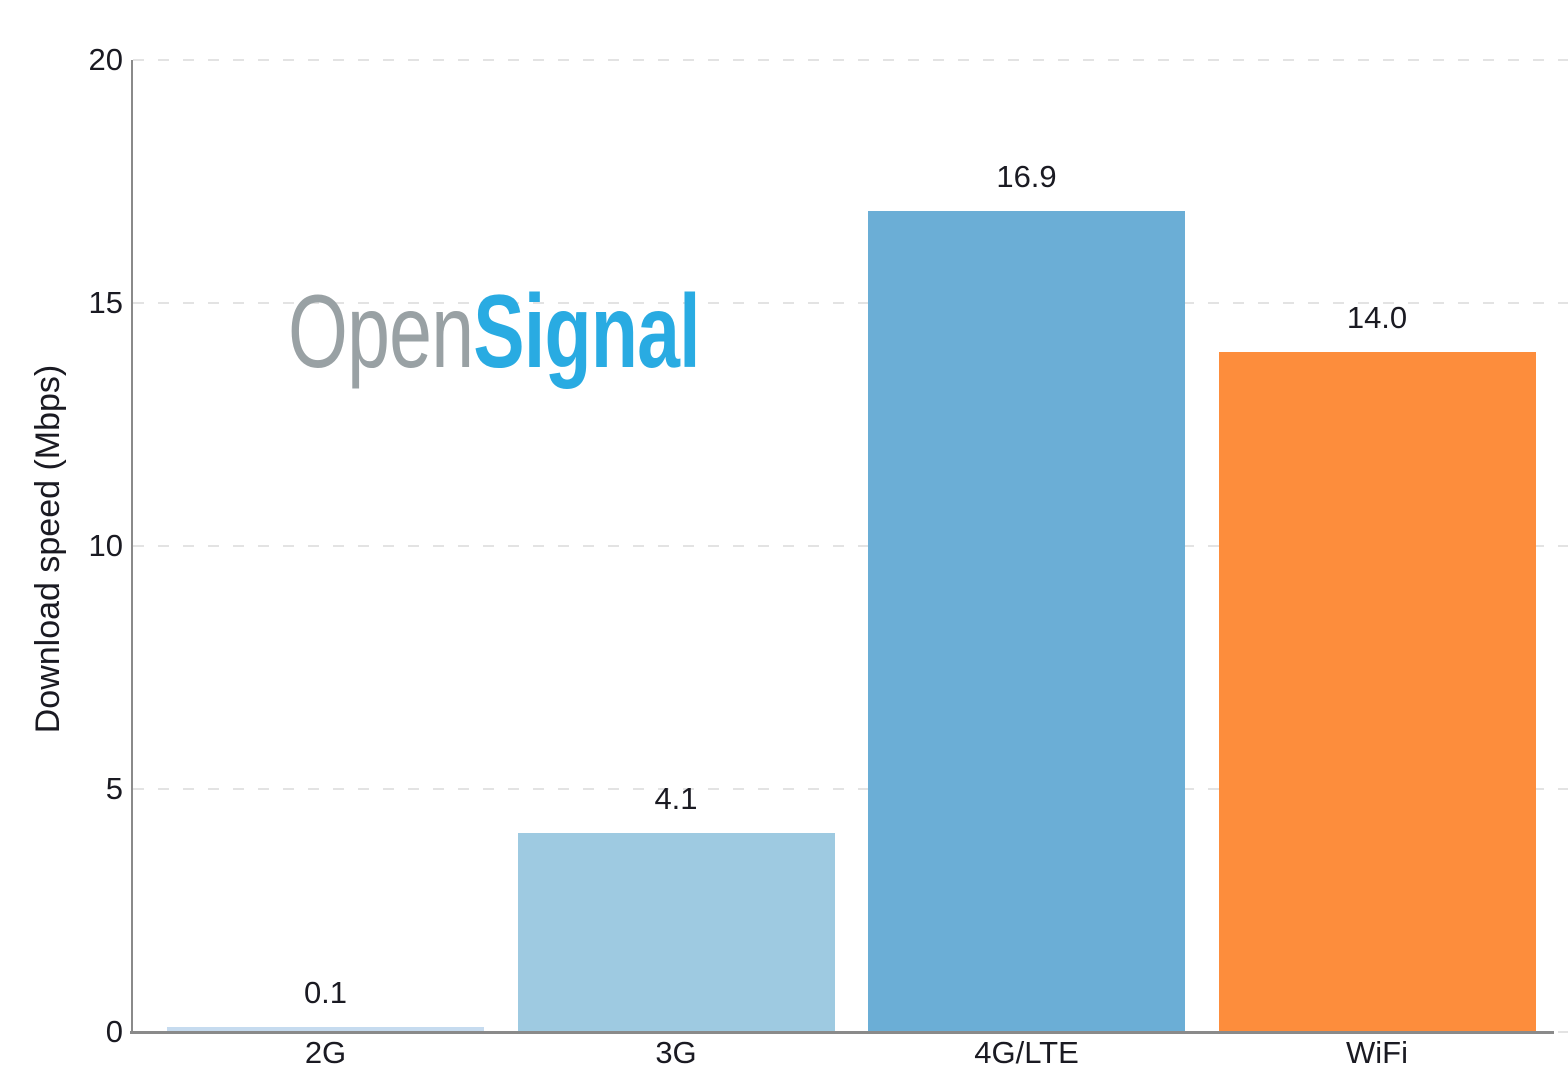 The image size is (1568, 1088). What do you see at coordinates (842, 1032) in the screenshot?
I see `x-axis-line` at bounding box center [842, 1032].